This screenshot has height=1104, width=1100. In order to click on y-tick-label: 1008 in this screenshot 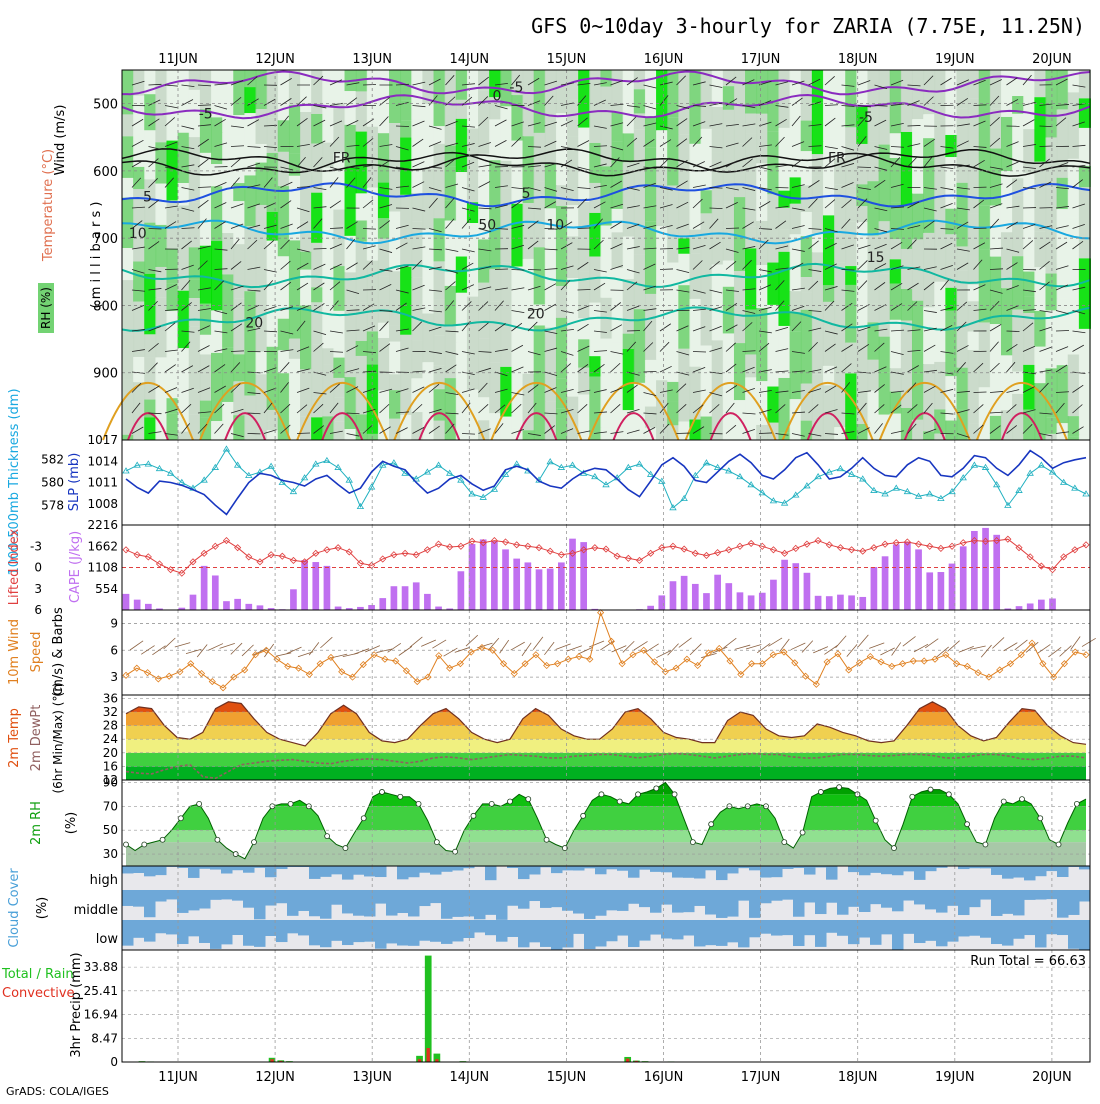, I will do `click(102, 504)`.